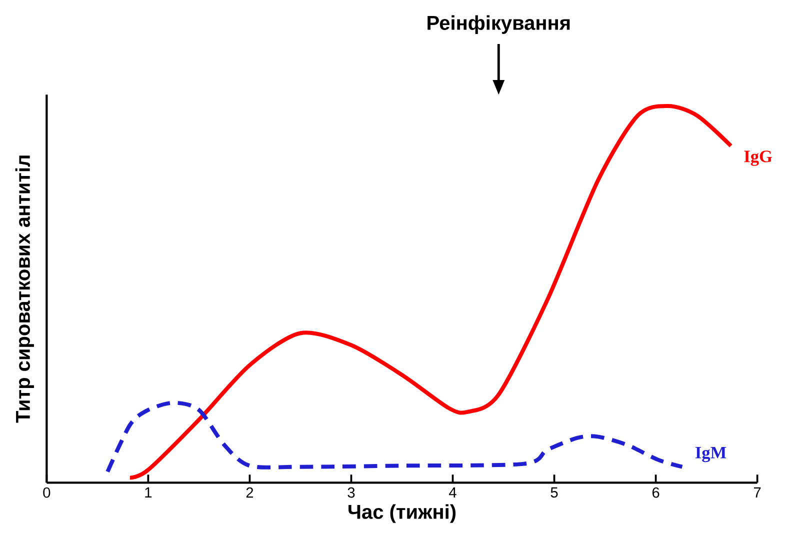 Image resolution: width=786 pixels, height=560 pixels. I want to click on y-axis-title: Титр сироваткових антитіл, so click(24, 289).